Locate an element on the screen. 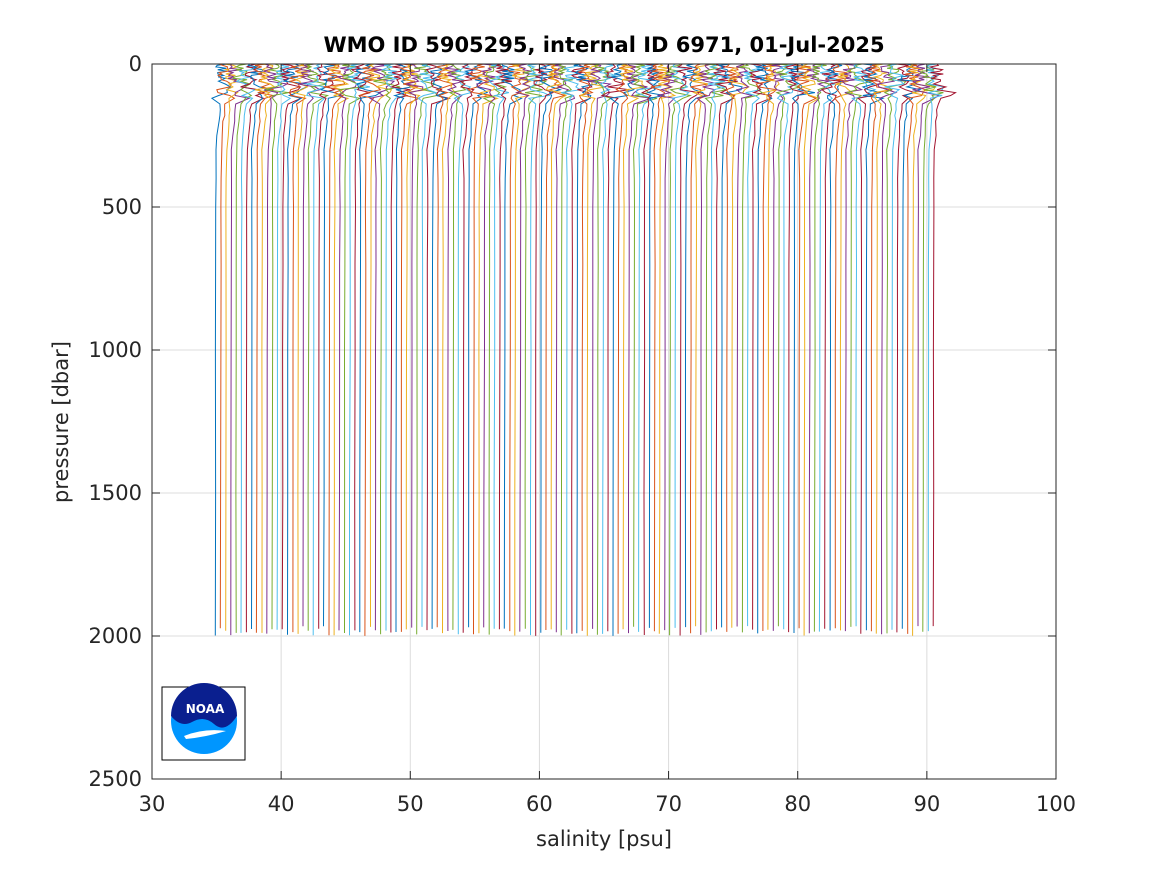 This screenshot has width=1167, height=879. x-tick-label: 70 is located at coordinates (668, 804).